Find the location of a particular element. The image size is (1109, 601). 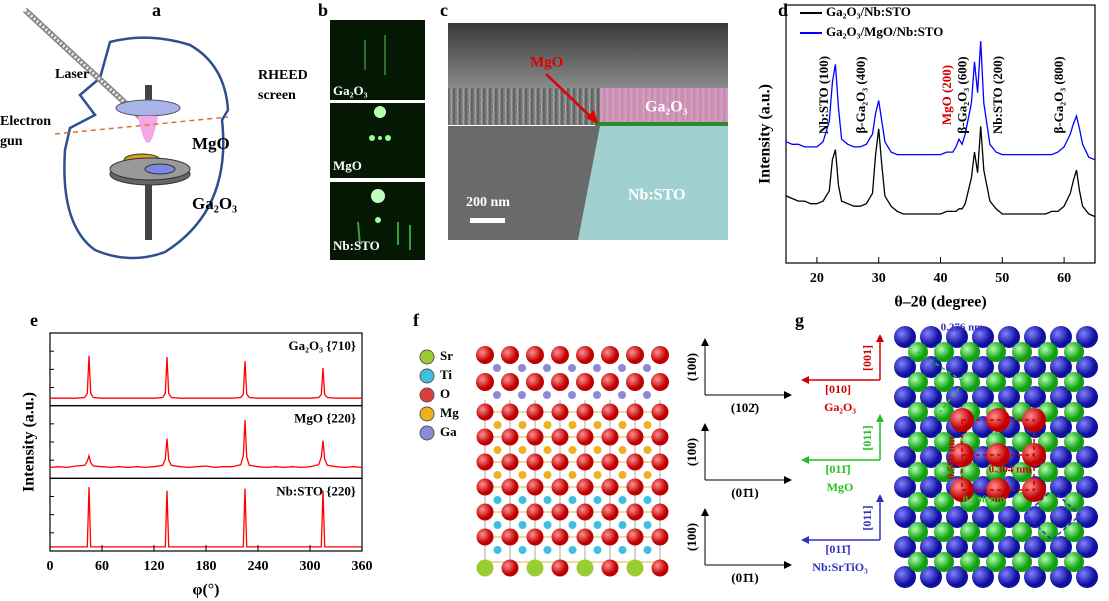

label: [001] is located at coordinates (867, 358).